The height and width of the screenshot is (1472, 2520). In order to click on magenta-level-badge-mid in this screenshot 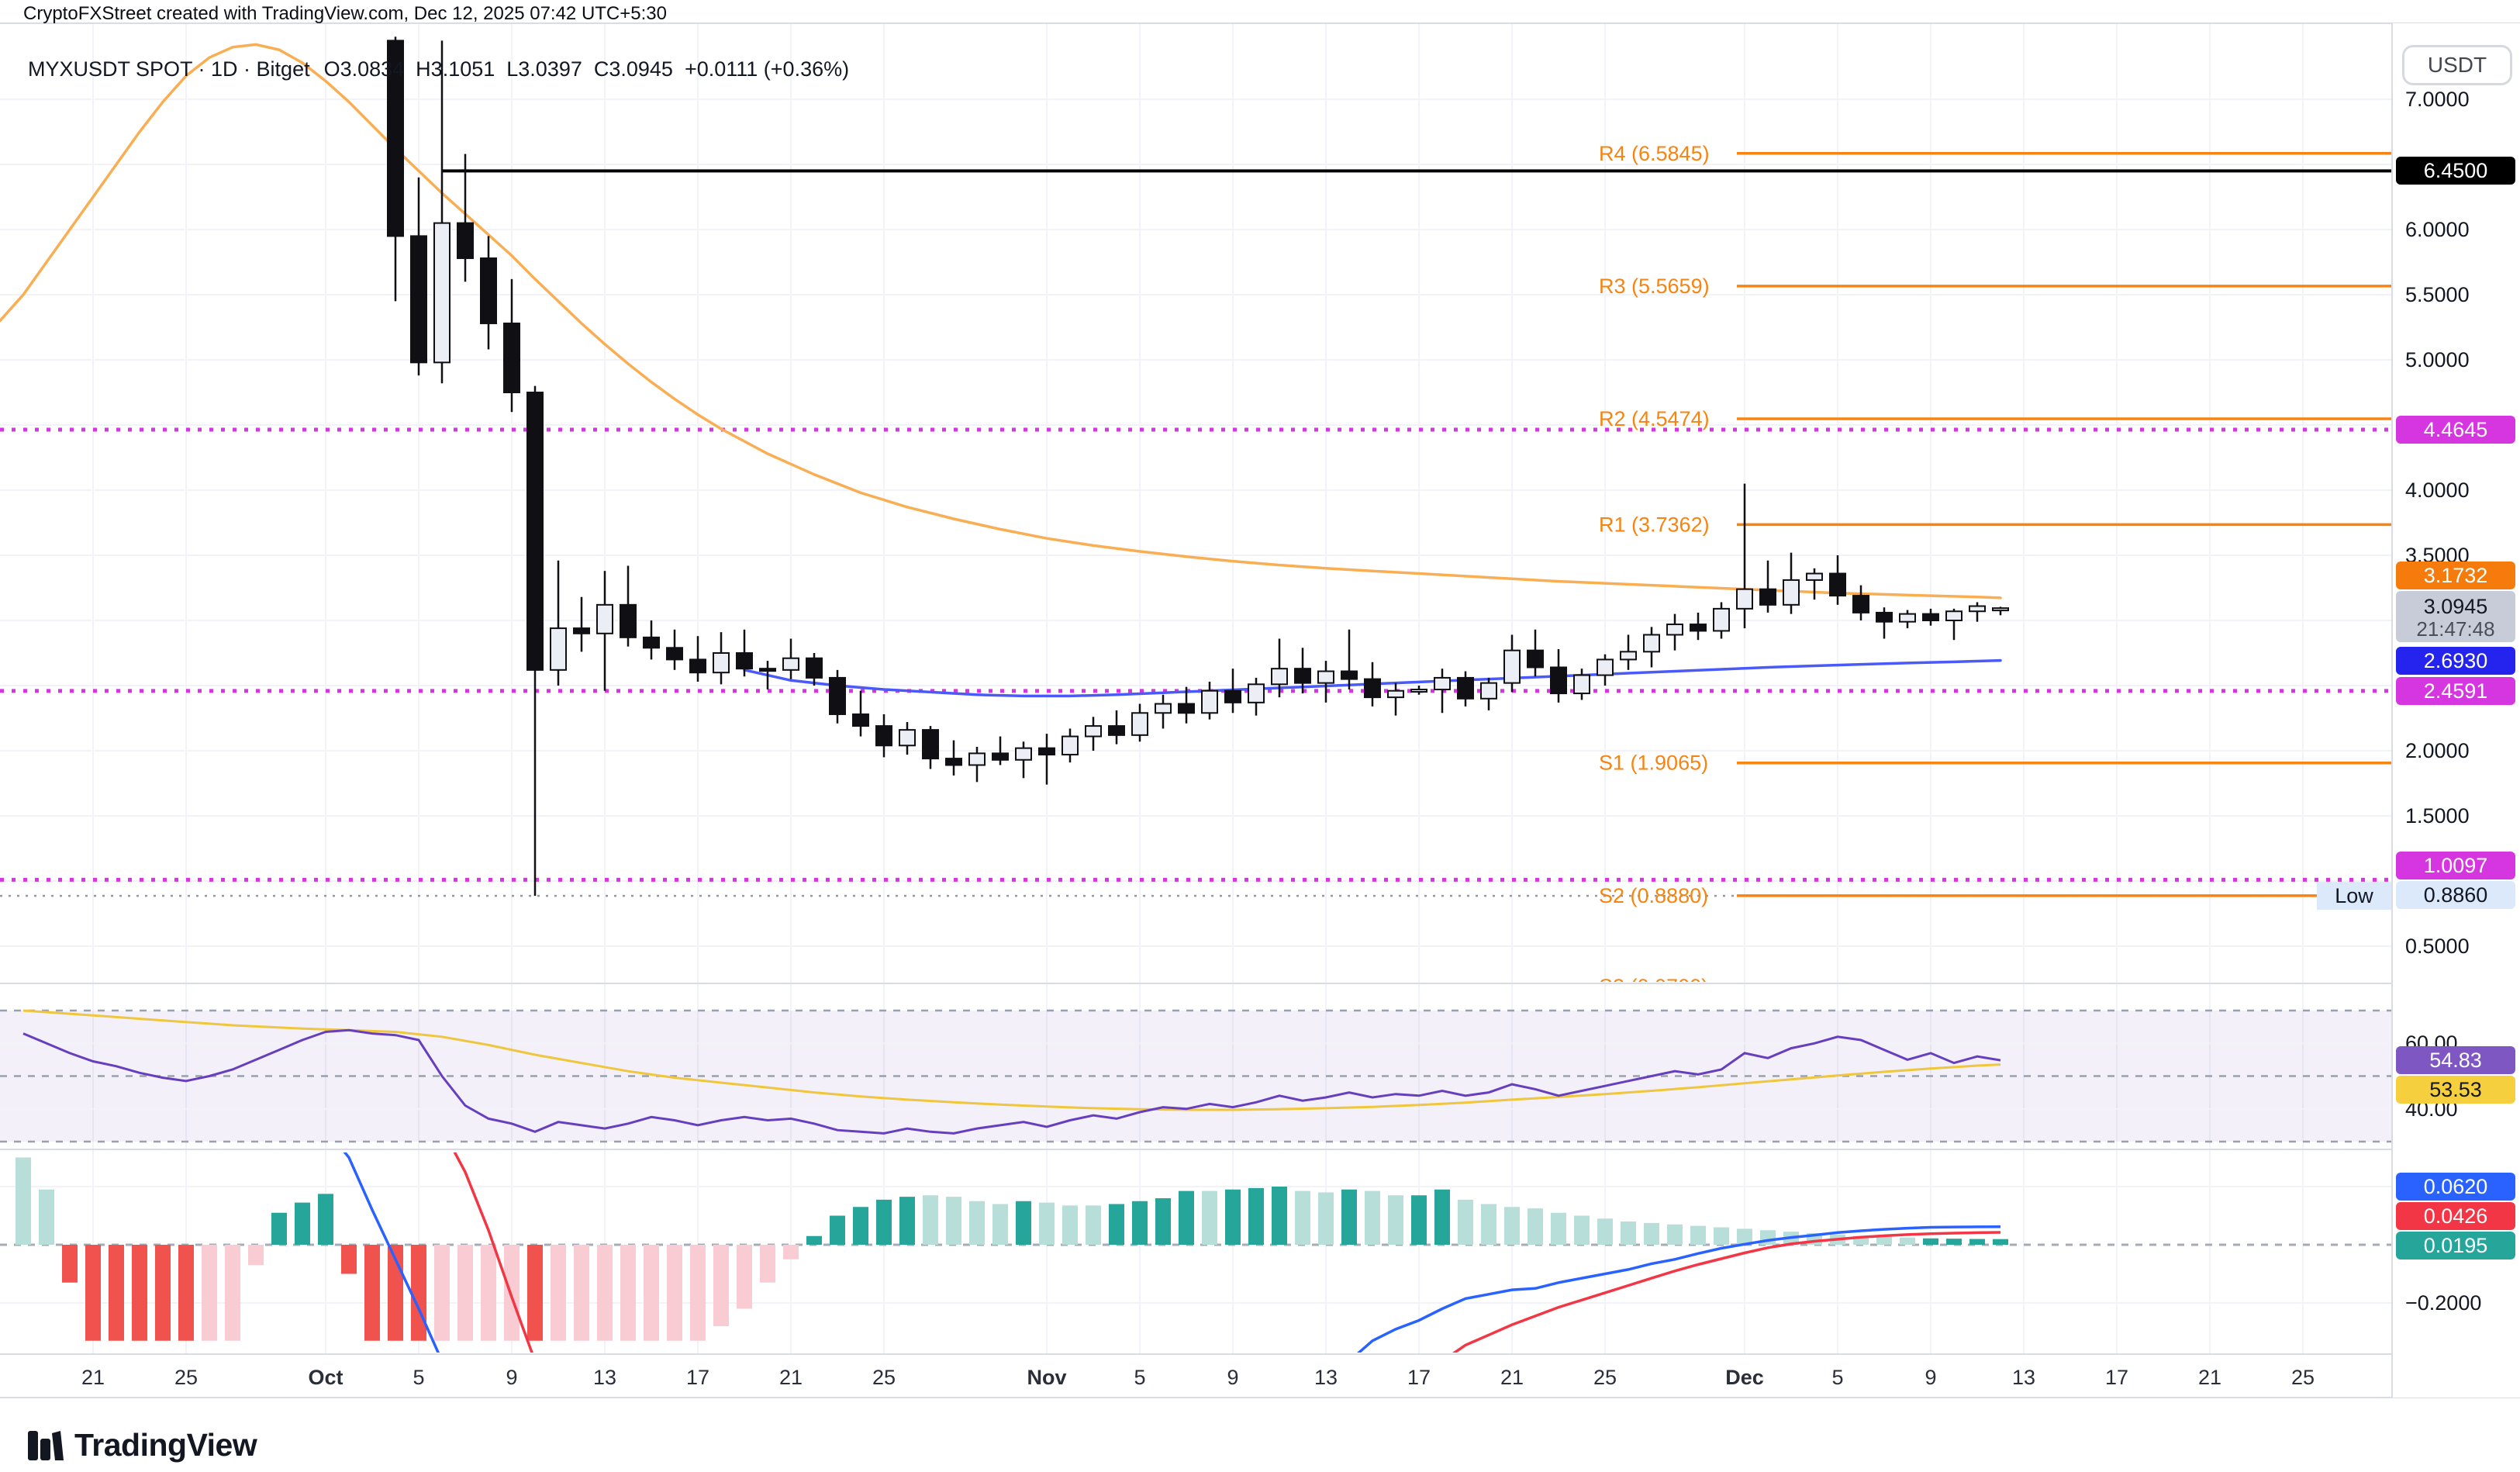, I will do `click(2455, 691)`.